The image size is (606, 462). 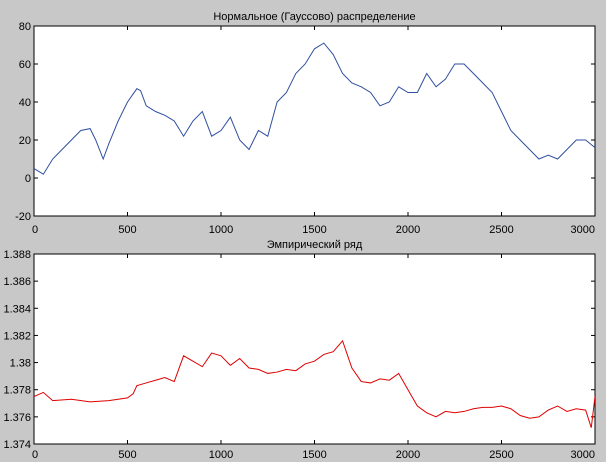 I want to click on y-tick-label: 1.382, so click(x=17, y=336).